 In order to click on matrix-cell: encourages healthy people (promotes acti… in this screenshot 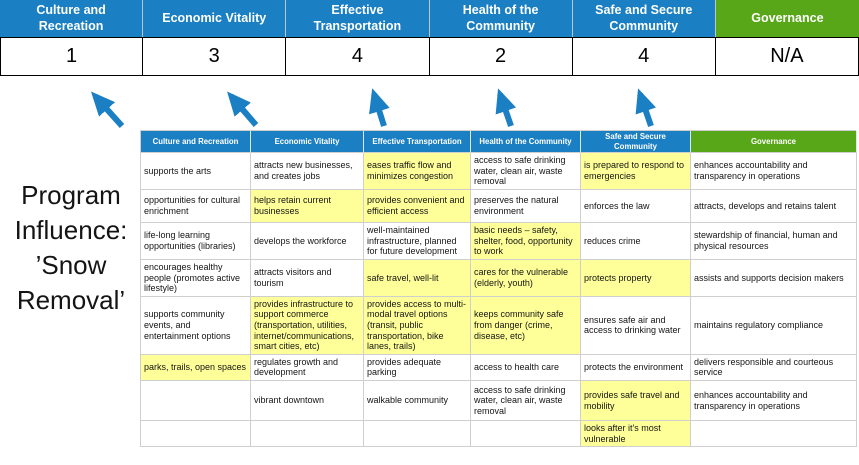, I will do `click(196, 278)`.